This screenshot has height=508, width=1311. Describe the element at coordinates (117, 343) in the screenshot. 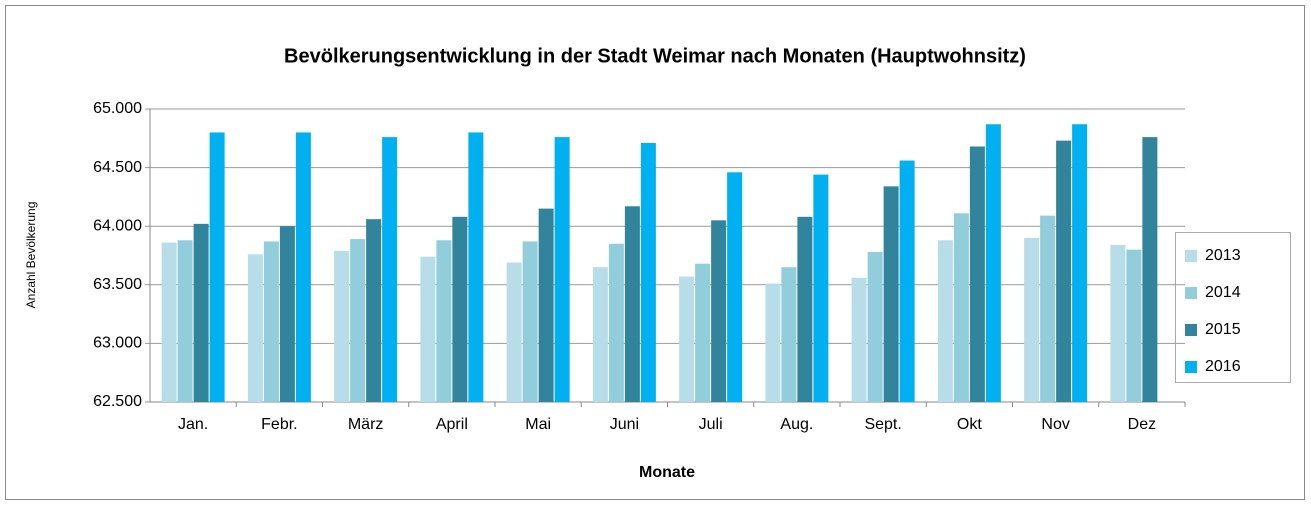

I see `y-tick-label: 63.000` at that location.